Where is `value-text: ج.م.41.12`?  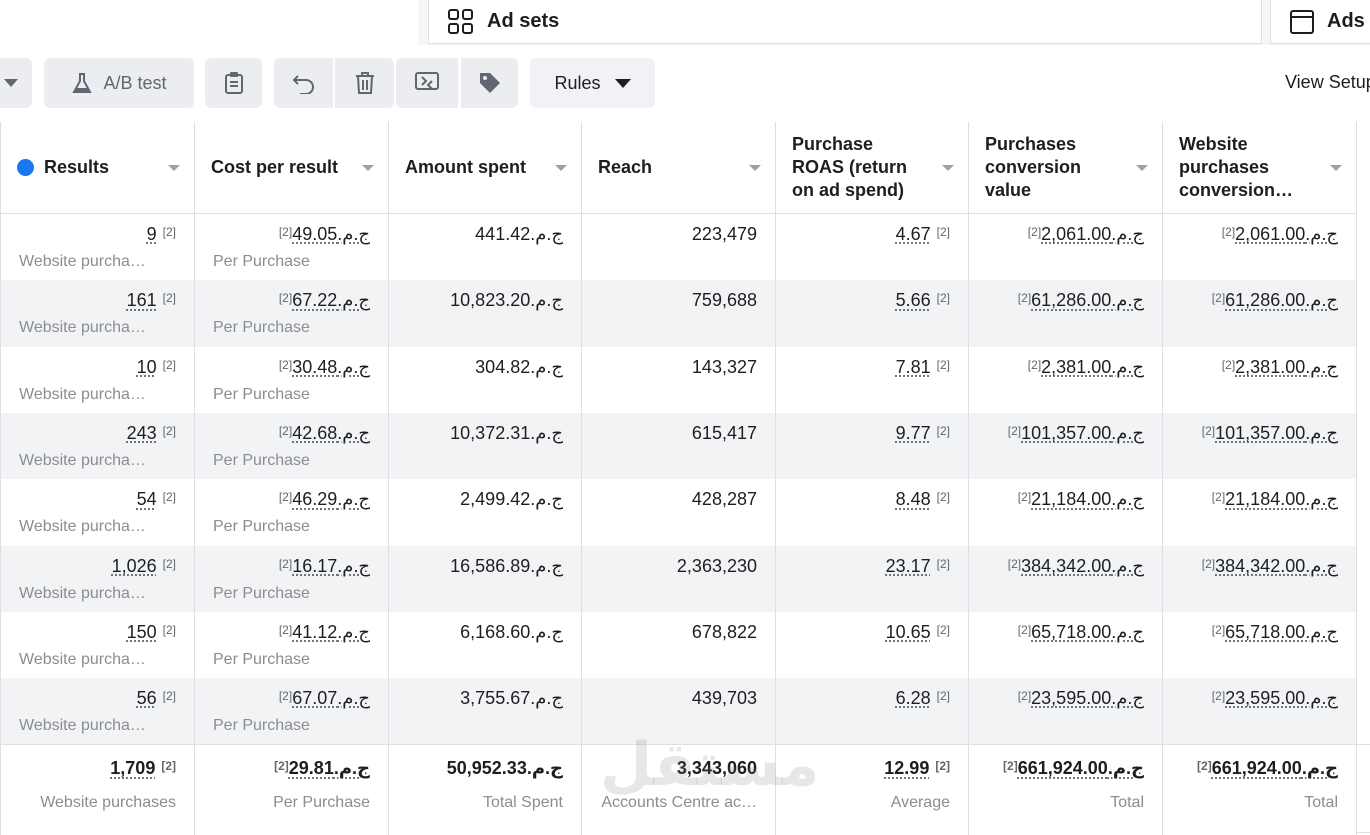
value-text: ج.م.41.12 is located at coordinates (331, 631).